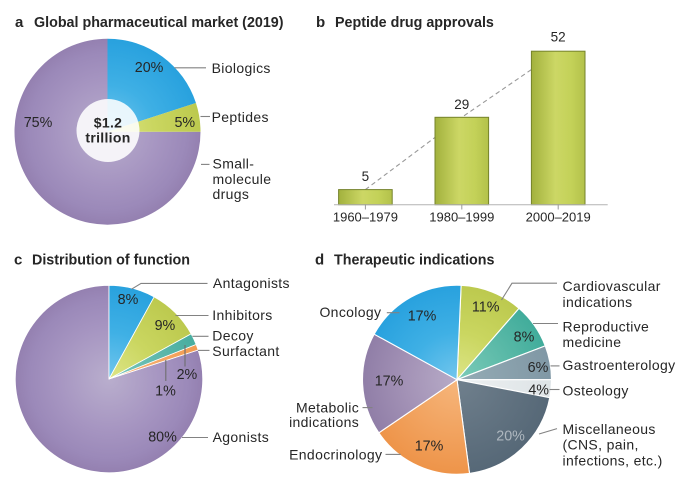  What do you see at coordinates (159, 23) in the screenshot?
I see `svg-text:Global pharmaceutical market (: Global pharmaceutical market (2019)` at bounding box center [159, 23].